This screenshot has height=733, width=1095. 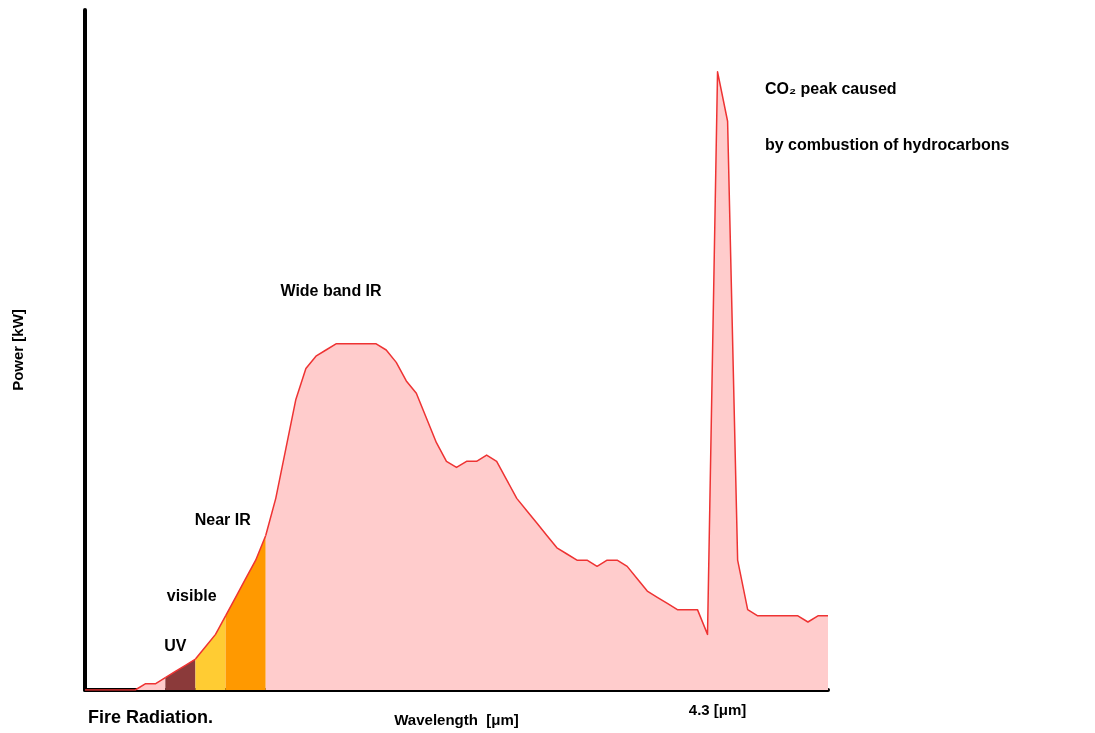 What do you see at coordinates (717, 709) in the screenshot?
I see `text: 4.3 [μm]` at bounding box center [717, 709].